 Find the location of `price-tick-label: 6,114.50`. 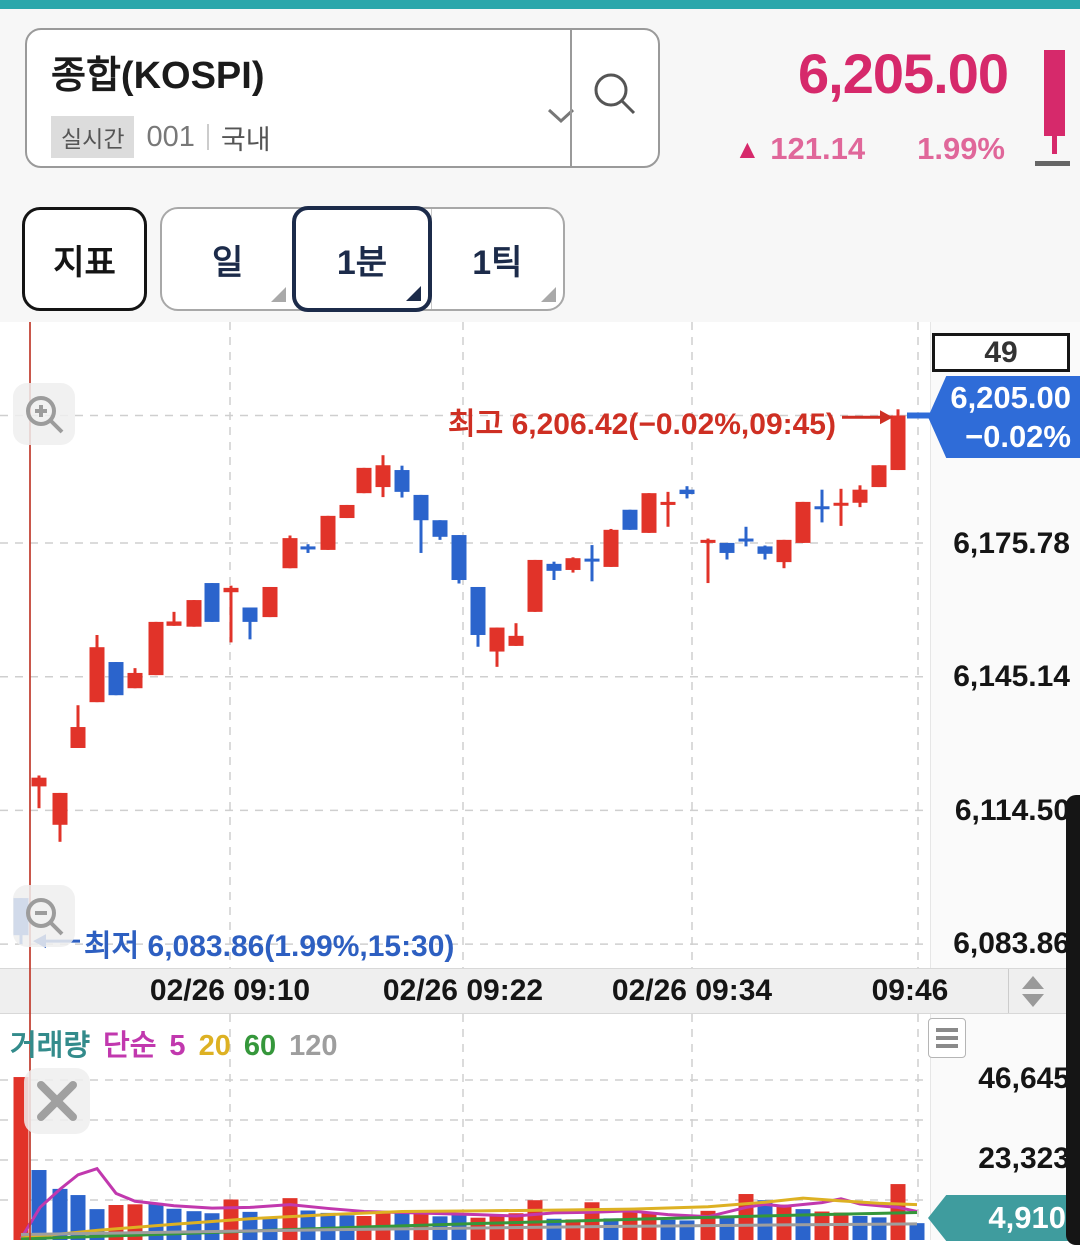

price-tick-label: 6,114.50 is located at coordinates (1012, 810).